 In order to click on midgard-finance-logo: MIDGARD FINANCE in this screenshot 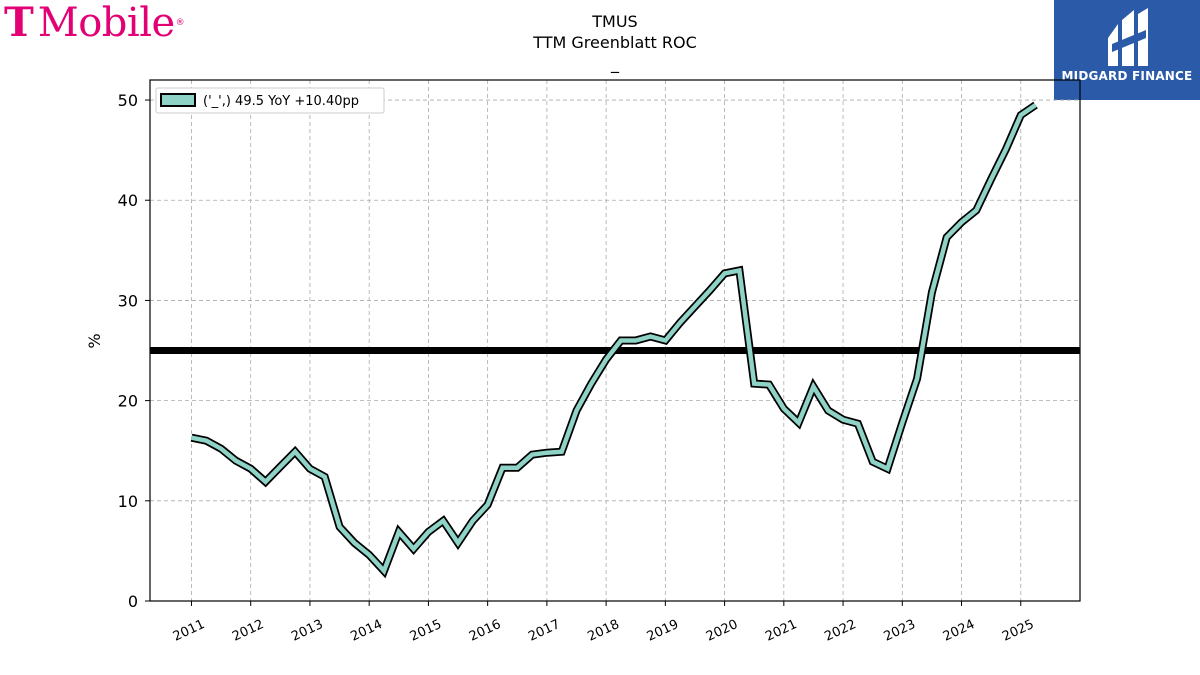, I will do `click(1127, 50)`.